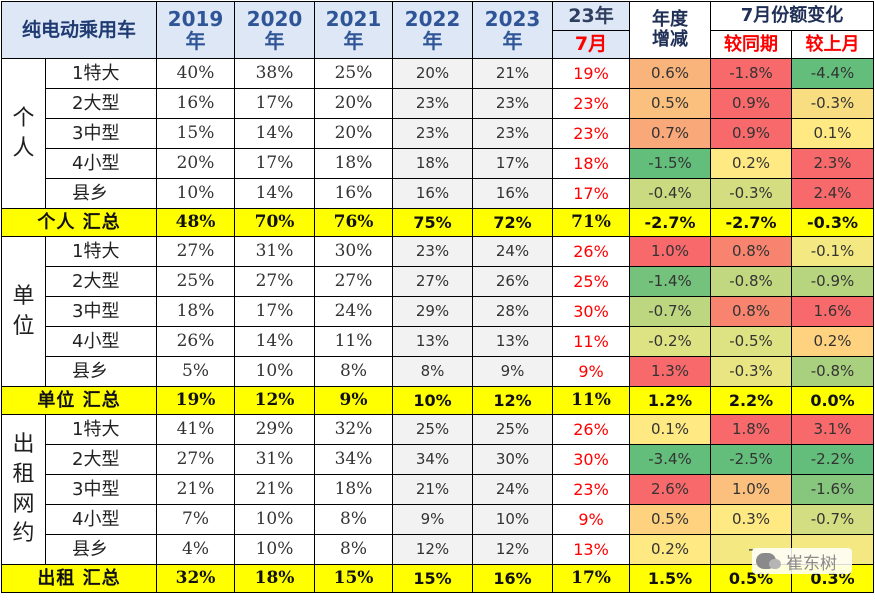 The height and width of the screenshot is (601, 875). I want to click on value-cell-y2020: 29%, so click(275, 429).